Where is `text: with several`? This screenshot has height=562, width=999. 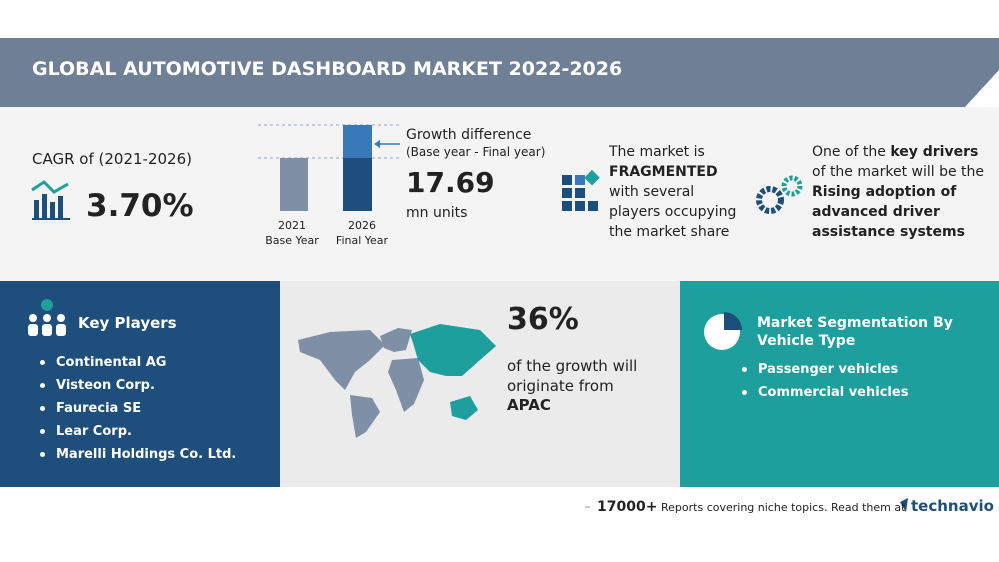
text: with several is located at coordinates (652, 192).